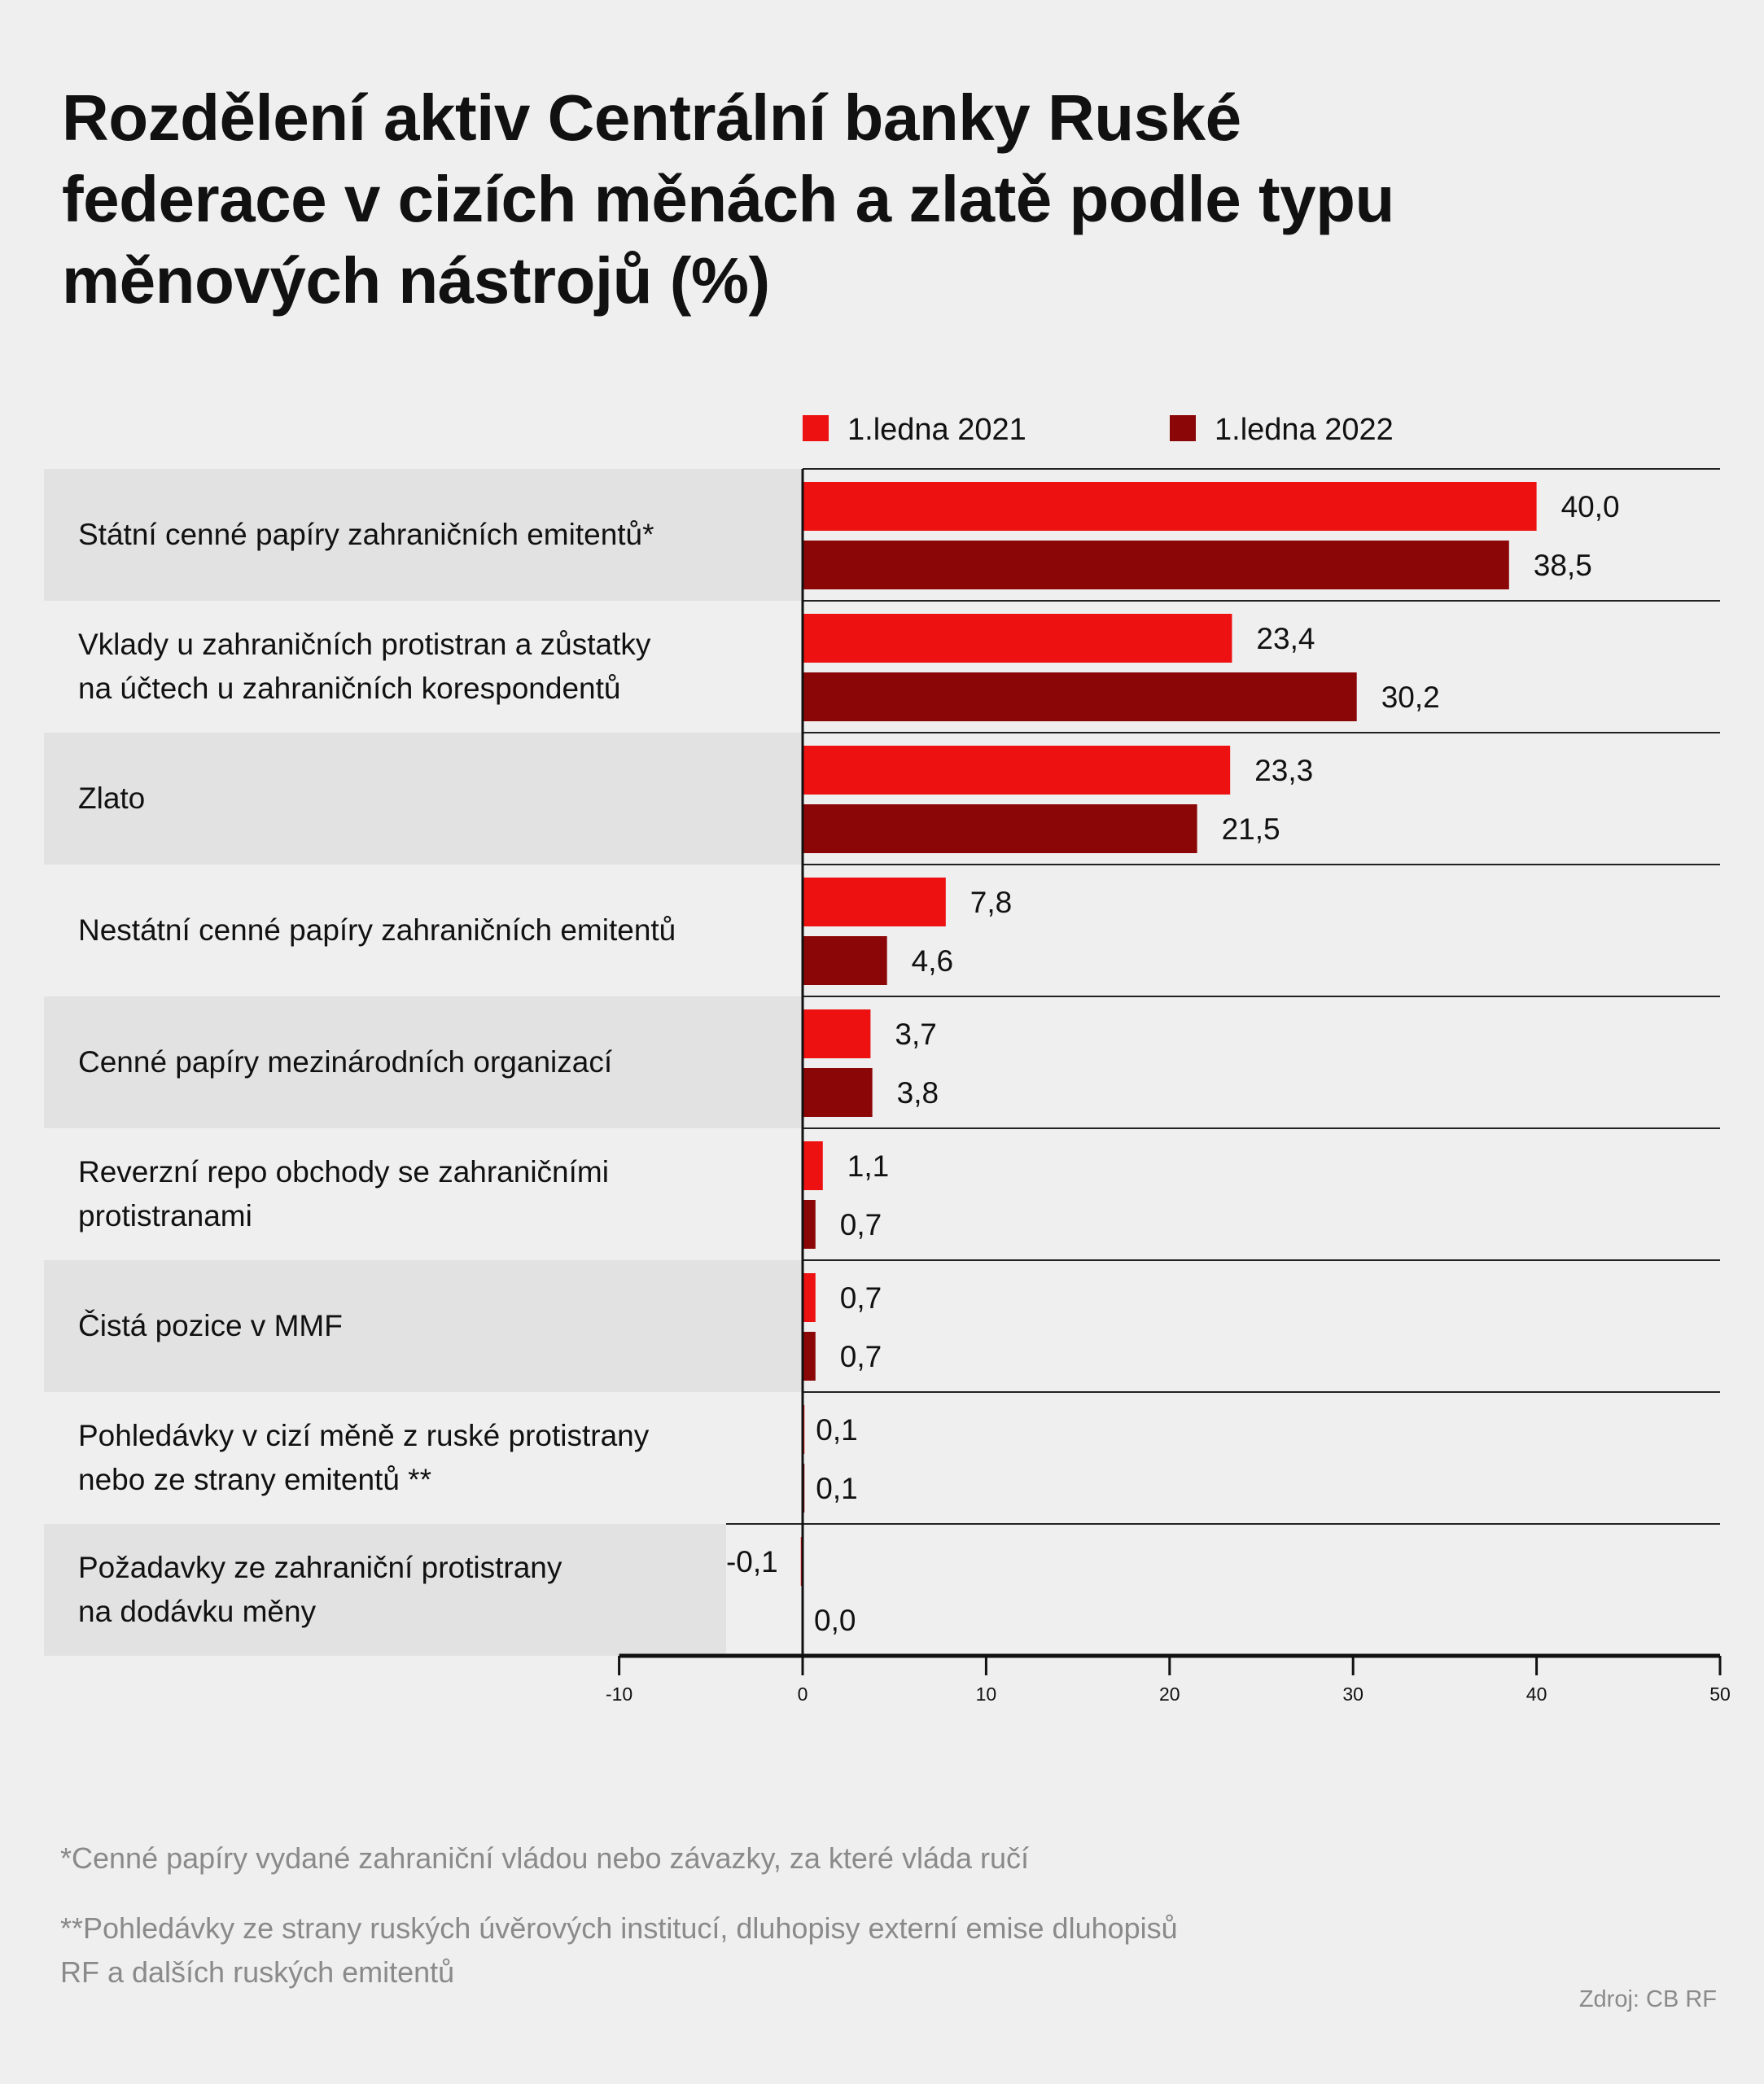  Describe the element at coordinates (1536, 1694) in the screenshot. I see `x-tick-label: 40` at that location.